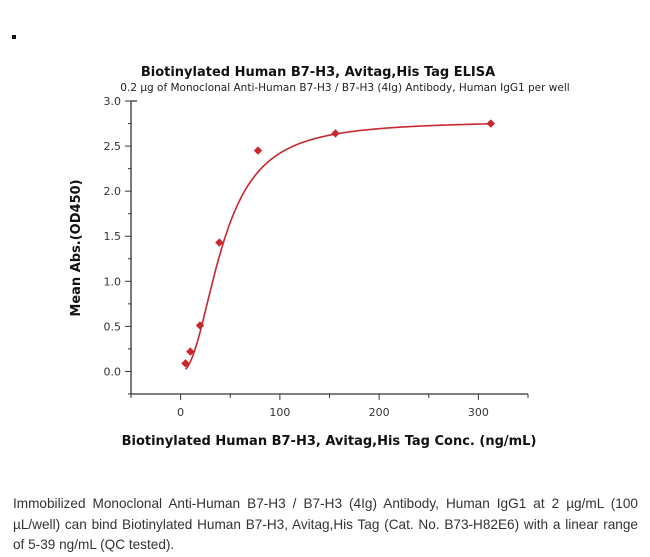  Describe the element at coordinates (113, 191) in the screenshot. I see `y-tick-label: 2.0` at that location.